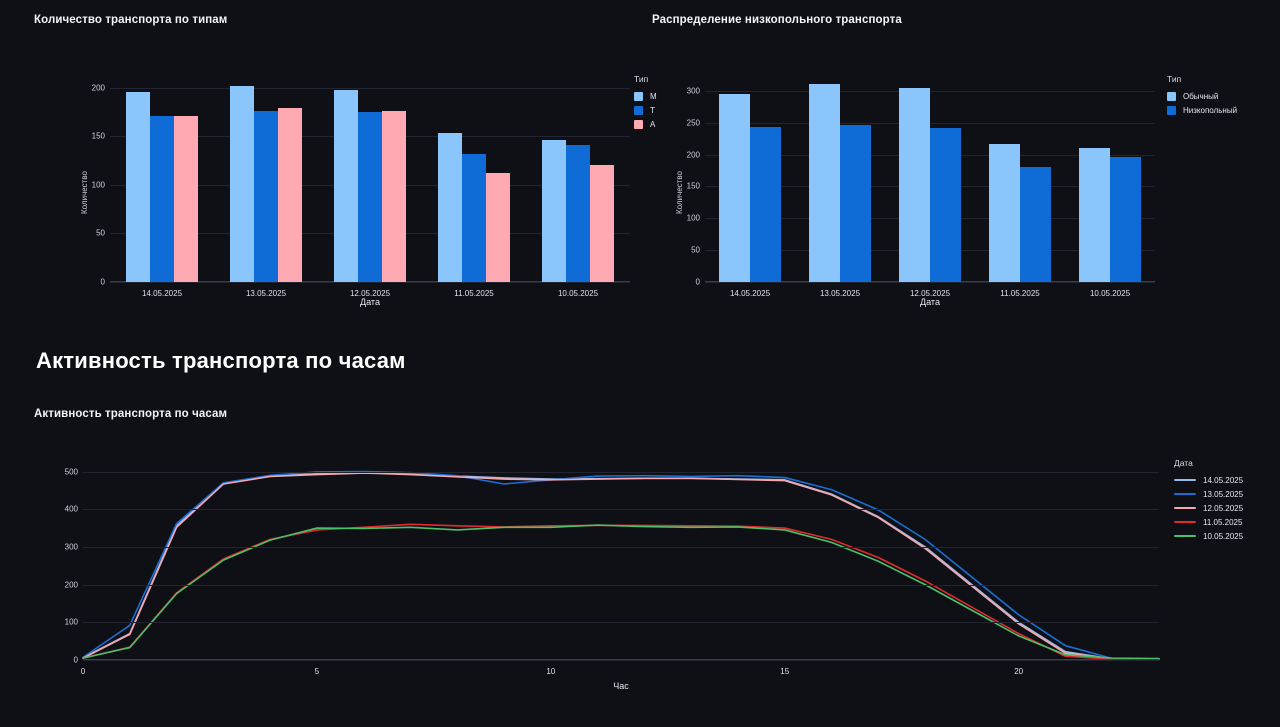 The width and height of the screenshot is (1280, 727). Describe the element at coordinates (1223, 480) in the screenshot. I see `legend-label: 14.05.2025` at that location.